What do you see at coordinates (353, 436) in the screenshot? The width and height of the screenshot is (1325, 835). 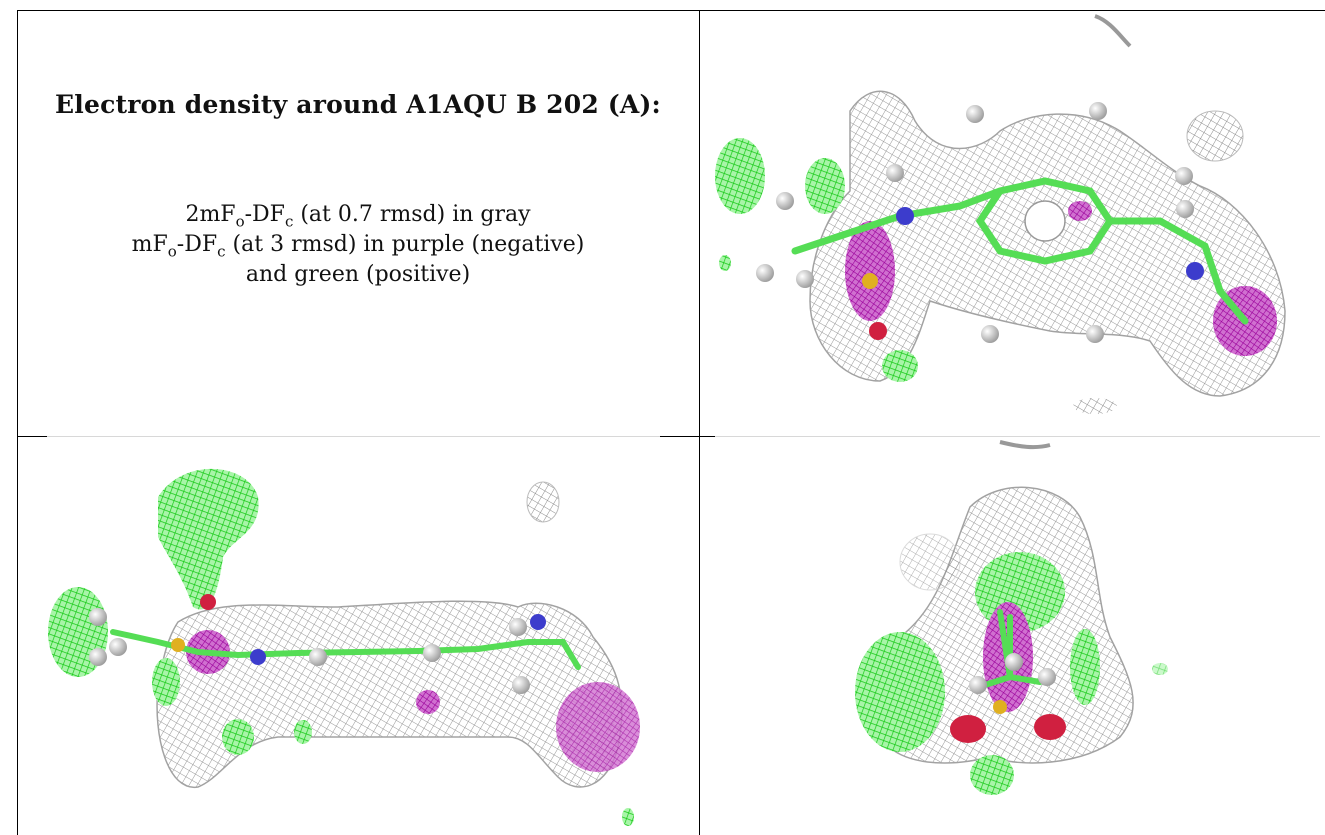 I see `grid-middle-divider-faint` at bounding box center [353, 436].